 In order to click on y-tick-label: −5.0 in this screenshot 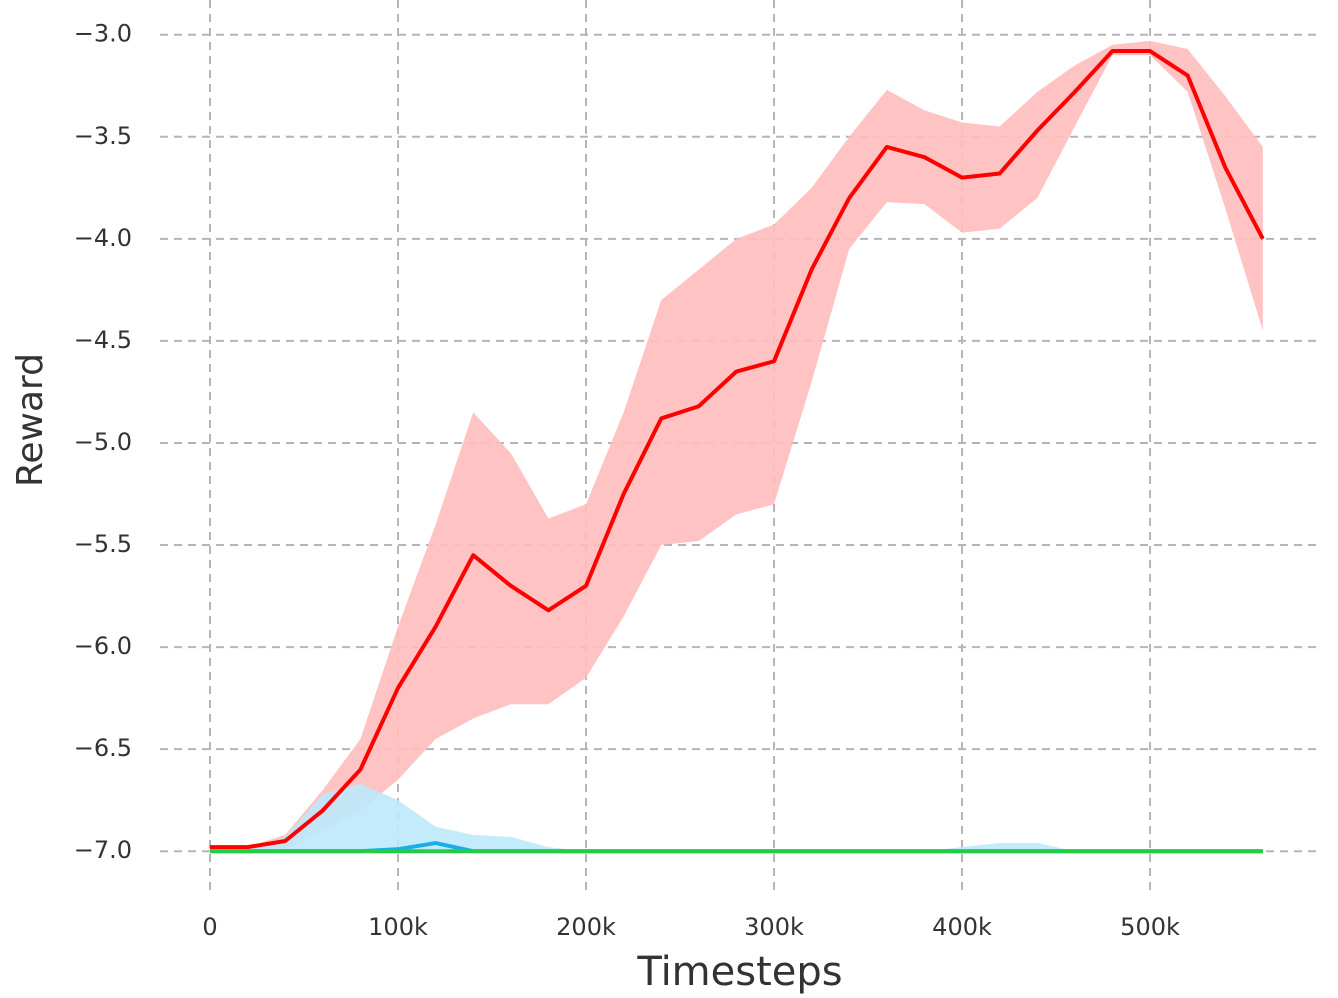, I will do `click(103, 442)`.